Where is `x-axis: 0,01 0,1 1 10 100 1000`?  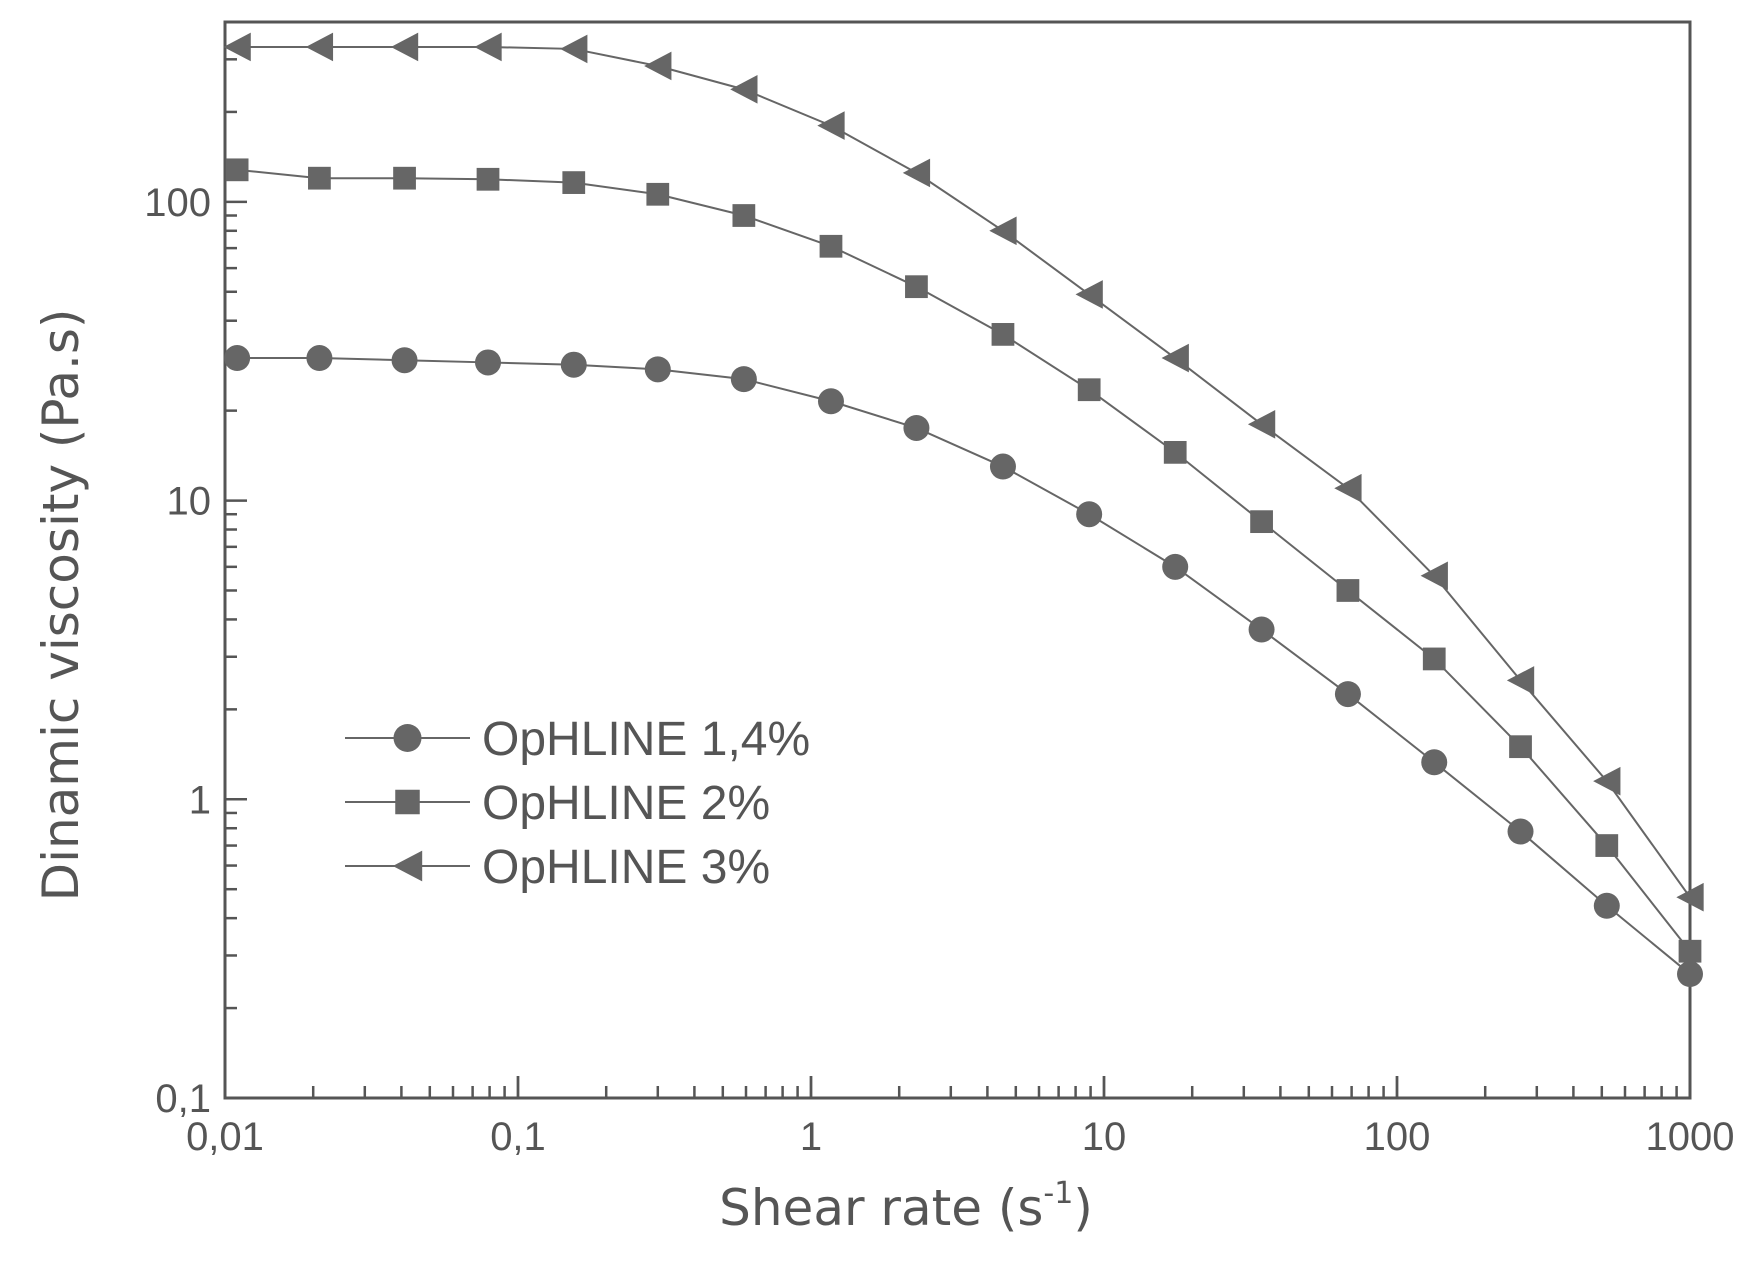 x-axis: 0,01 0,1 1 10 100 1000 is located at coordinates (960, 1117).